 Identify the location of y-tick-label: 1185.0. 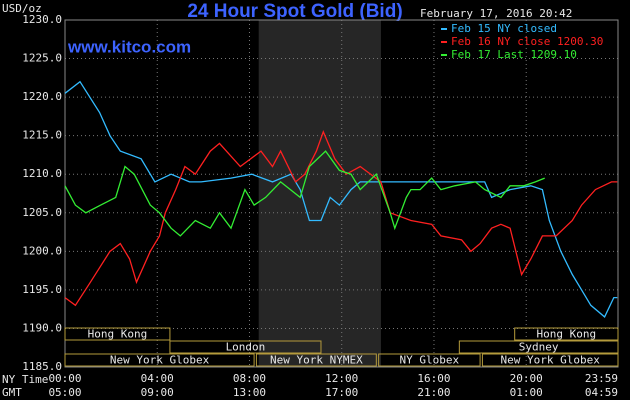
(42, 366).